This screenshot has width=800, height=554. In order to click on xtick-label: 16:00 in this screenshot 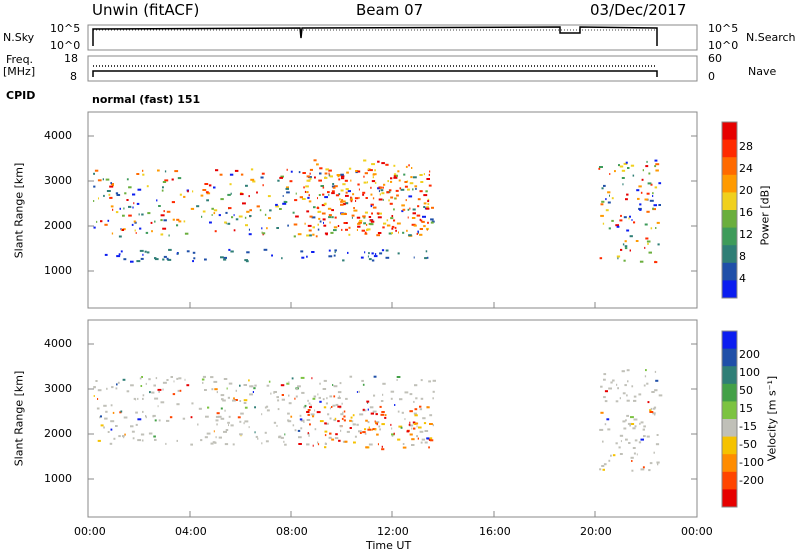, I will do `click(495, 531)`.